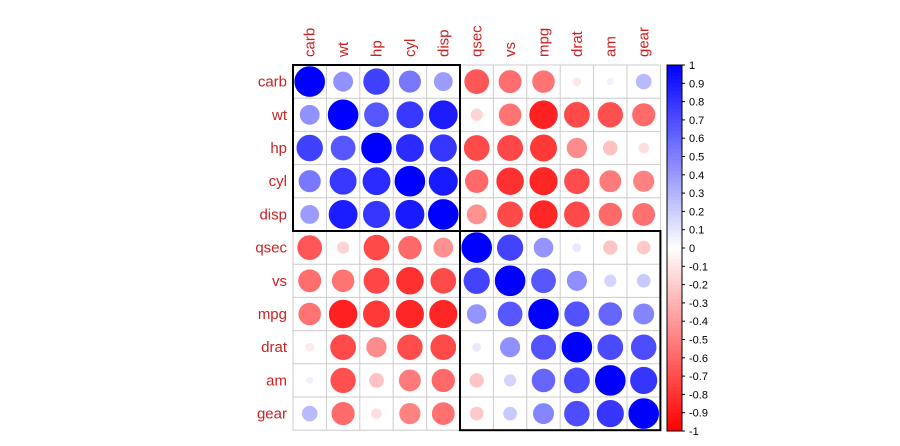  Describe the element at coordinates (696, 84) in the screenshot. I see `colorbar-tick-label: 0.9` at that location.